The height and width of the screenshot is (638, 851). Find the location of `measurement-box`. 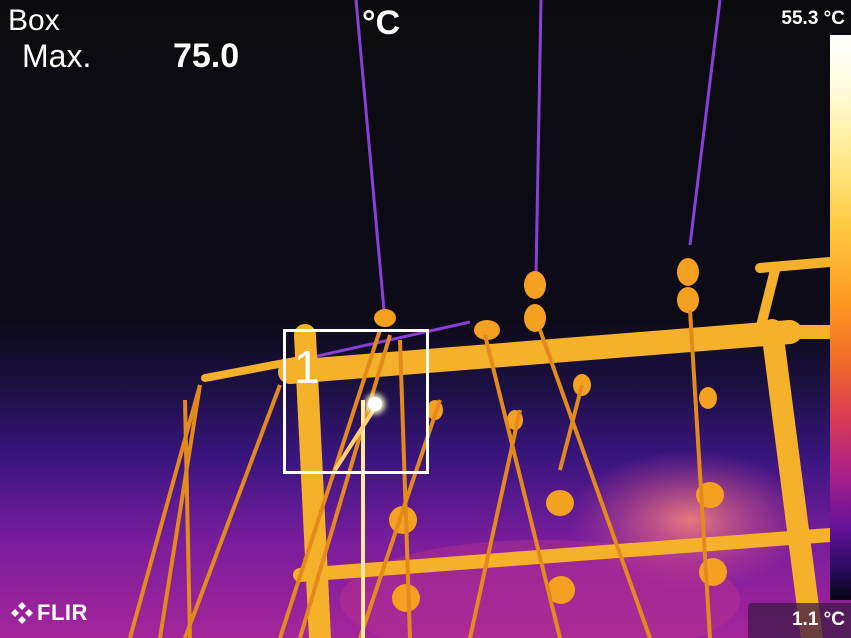

measurement-box is located at coordinates (356, 401).